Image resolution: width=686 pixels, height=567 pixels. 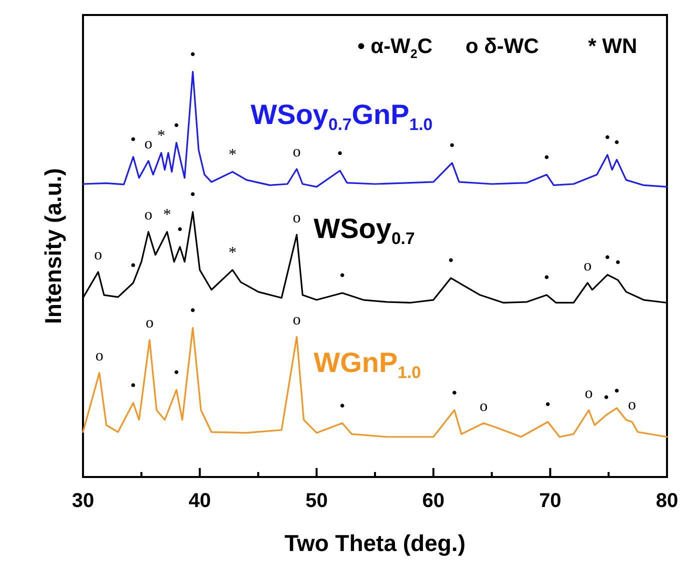 What do you see at coordinates (433, 501) in the screenshot?
I see `x-tick-label: 60` at bounding box center [433, 501].